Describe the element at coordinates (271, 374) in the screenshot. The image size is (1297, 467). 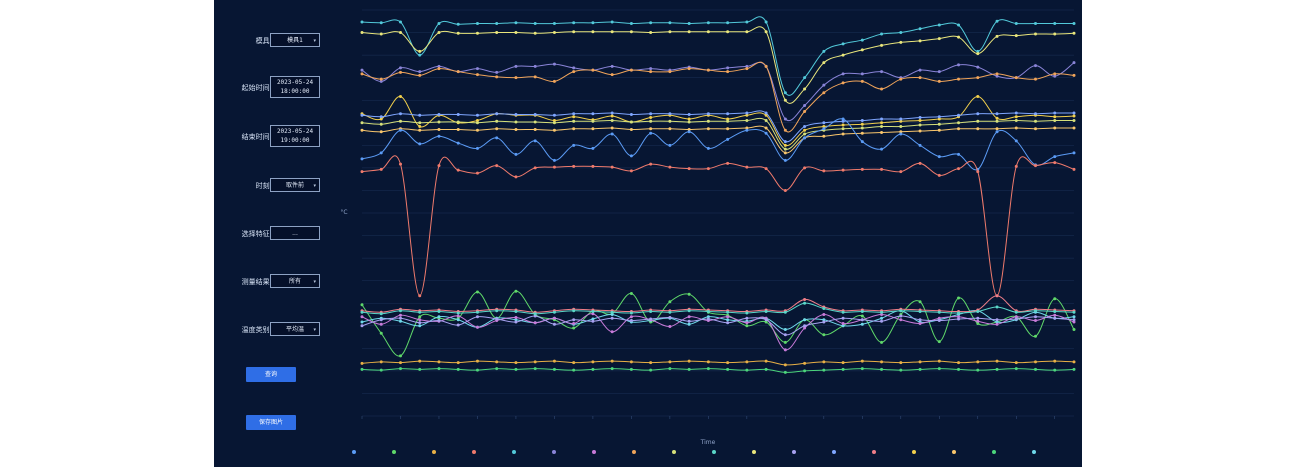
I see `query-button: 查询` at that location.